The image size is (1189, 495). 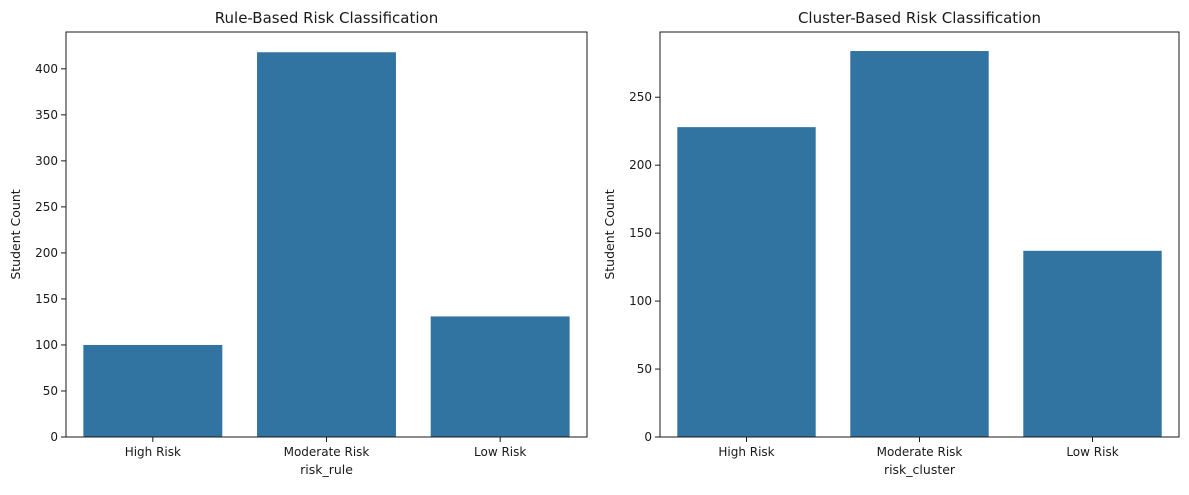 I want to click on x-axis-label: risk_cluster, so click(x=920, y=469).